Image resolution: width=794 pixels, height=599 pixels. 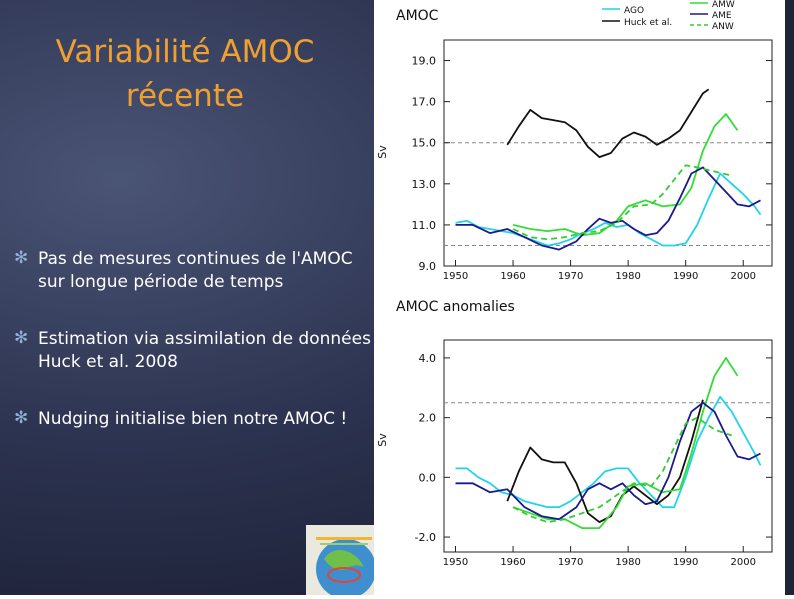 I want to click on y-tick-label: 9.0, so click(x=428, y=266).